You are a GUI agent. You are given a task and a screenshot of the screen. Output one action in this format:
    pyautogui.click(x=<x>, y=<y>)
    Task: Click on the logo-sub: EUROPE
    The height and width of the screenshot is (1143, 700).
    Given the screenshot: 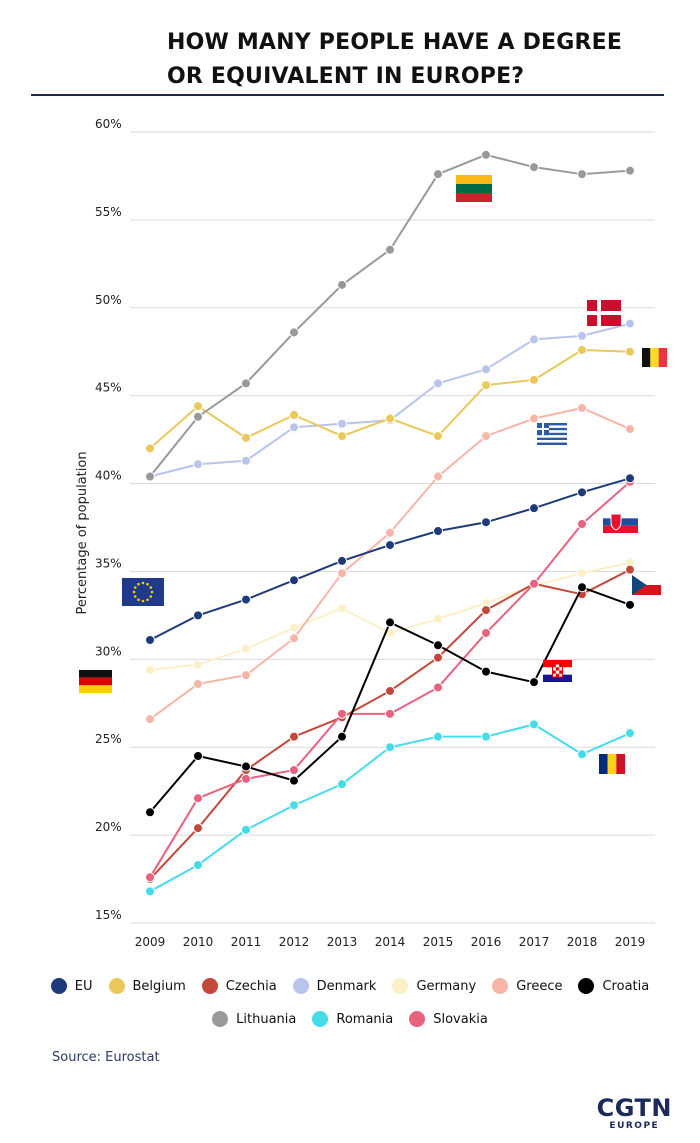 What is the action you would take?
    pyautogui.click(x=634, y=1126)
    